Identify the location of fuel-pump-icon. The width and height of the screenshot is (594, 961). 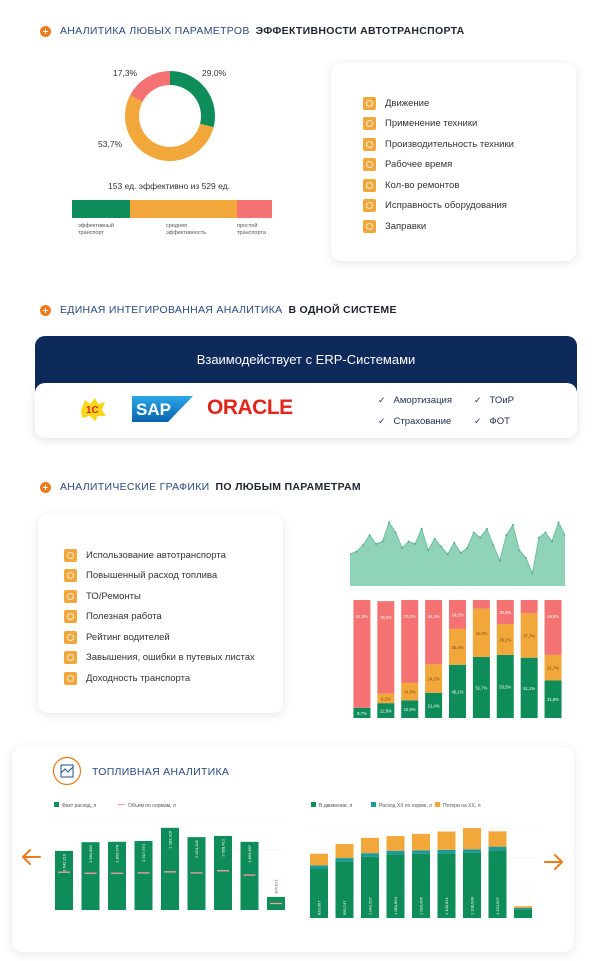
(369, 226).